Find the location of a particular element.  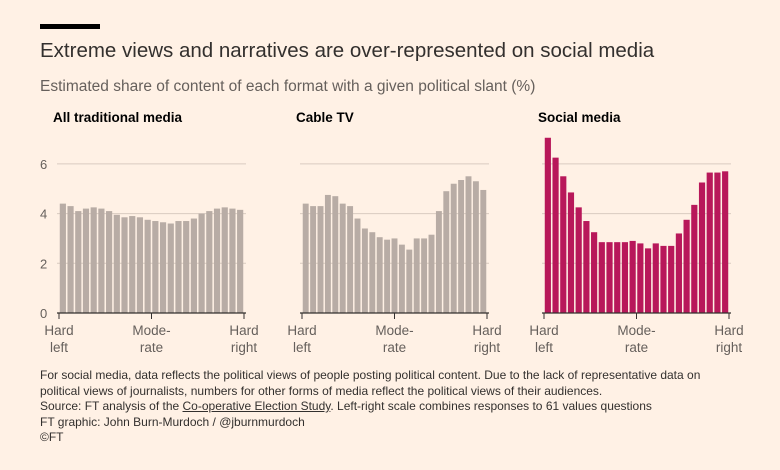

y-tick-label: 2 is located at coordinates (43, 263).